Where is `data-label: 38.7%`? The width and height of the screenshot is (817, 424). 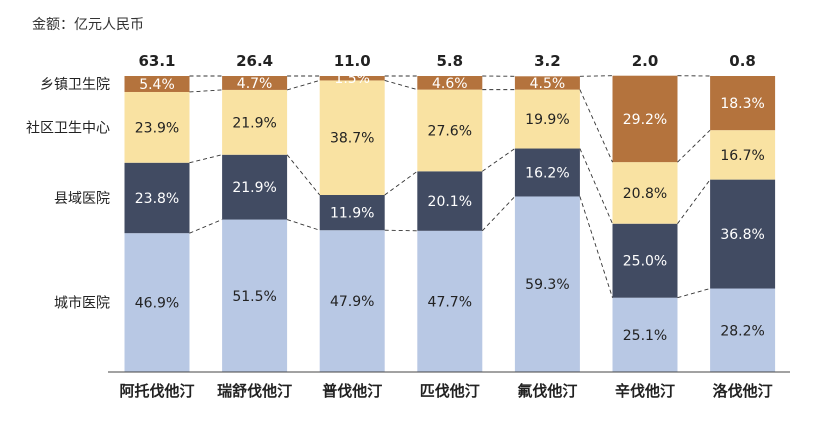 data-label: 38.7% is located at coordinates (352, 139).